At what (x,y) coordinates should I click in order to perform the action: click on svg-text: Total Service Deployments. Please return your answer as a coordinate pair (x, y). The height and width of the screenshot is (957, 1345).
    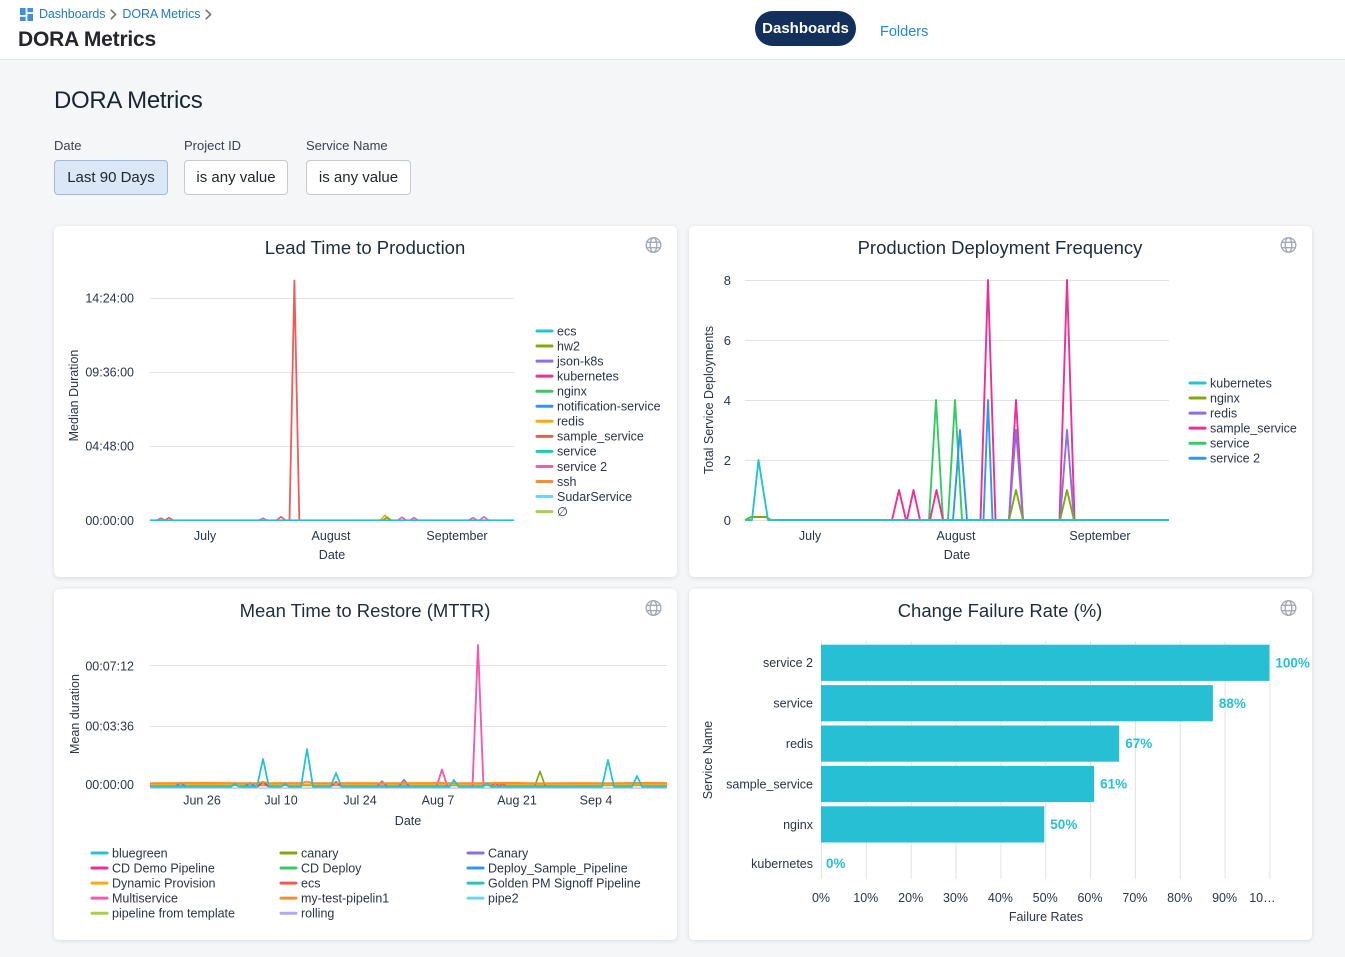
    Looking at the image, I should click on (709, 400).